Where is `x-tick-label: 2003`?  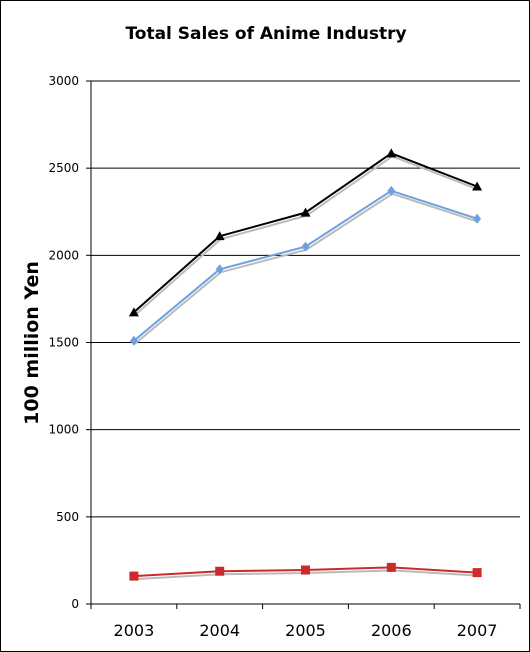
x-tick-label: 2003 is located at coordinates (134, 630).